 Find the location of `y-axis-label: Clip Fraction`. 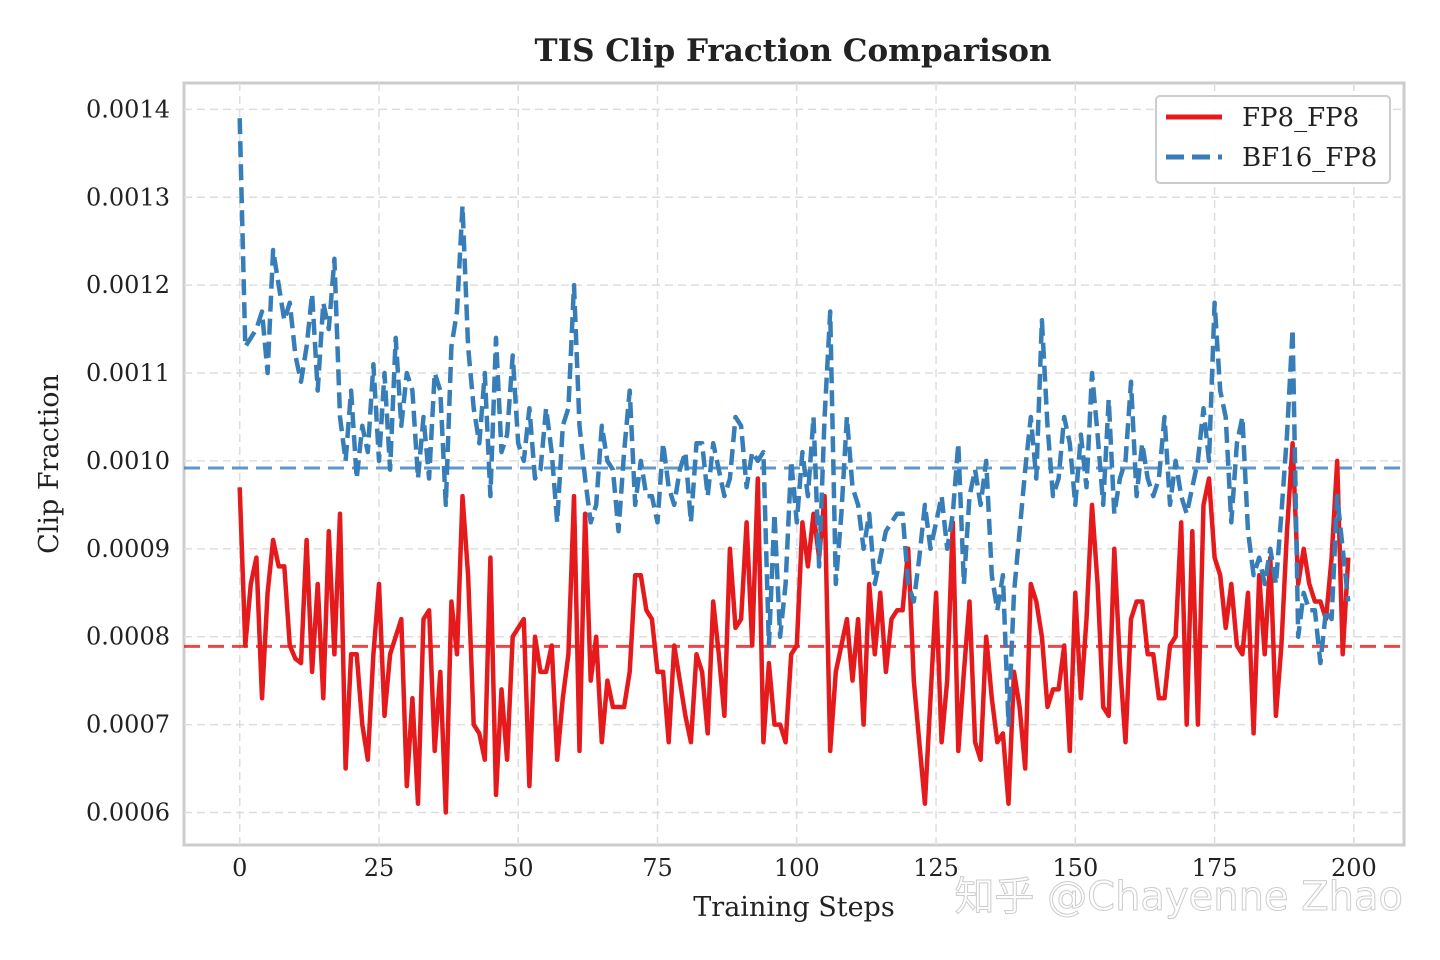

y-axis-label: Clip Fraction is located at coordinates (49, 464).